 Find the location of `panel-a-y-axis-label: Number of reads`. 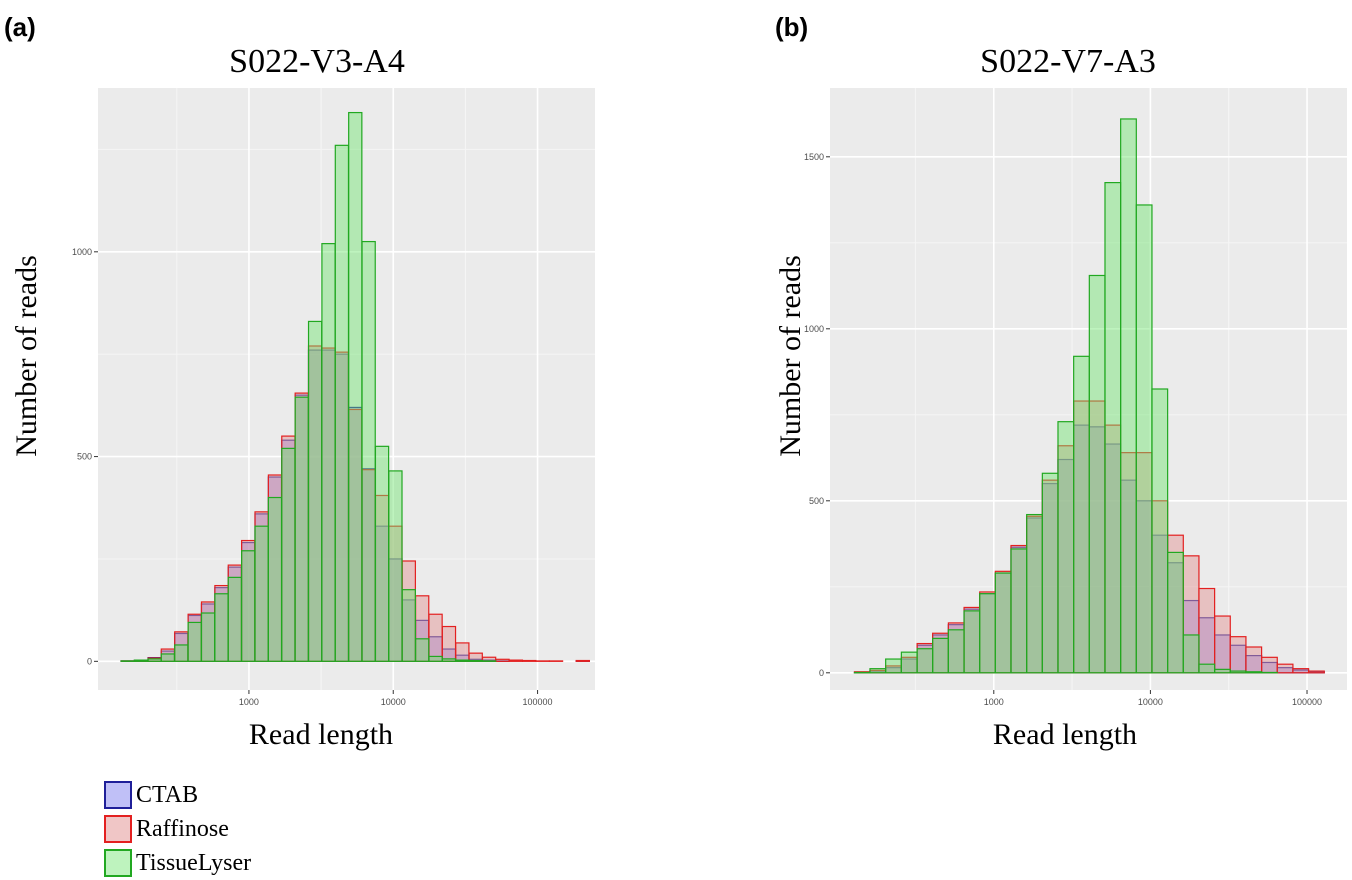

panel-a-y-axis-label: Number of reads is located at coordinates (26, 356).